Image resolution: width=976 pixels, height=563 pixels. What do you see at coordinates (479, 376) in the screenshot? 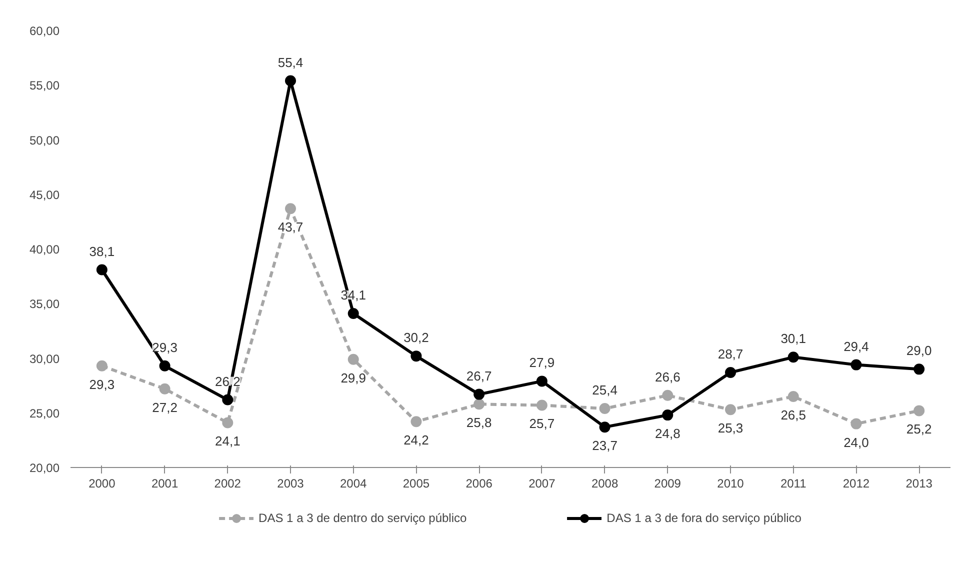
I see `data-label: 26,7` at bounding box center [479, 376].